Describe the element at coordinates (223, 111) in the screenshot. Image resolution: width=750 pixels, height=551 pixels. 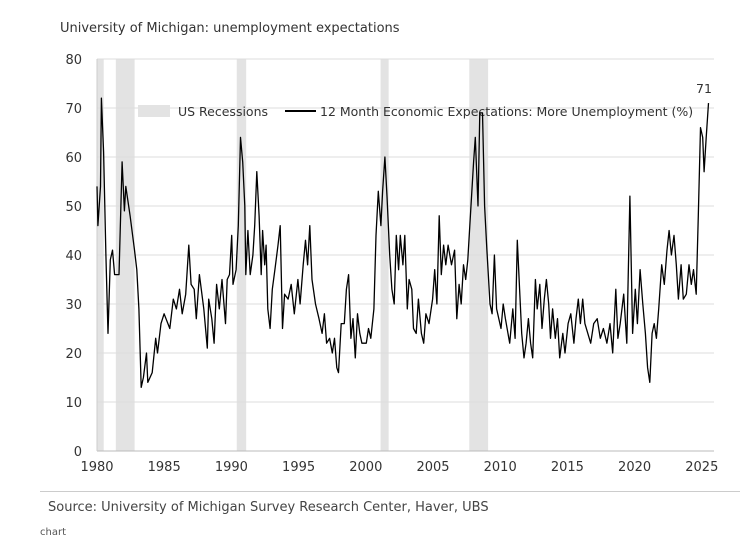
I see `legend-recession-label: US Recessions` at that location.